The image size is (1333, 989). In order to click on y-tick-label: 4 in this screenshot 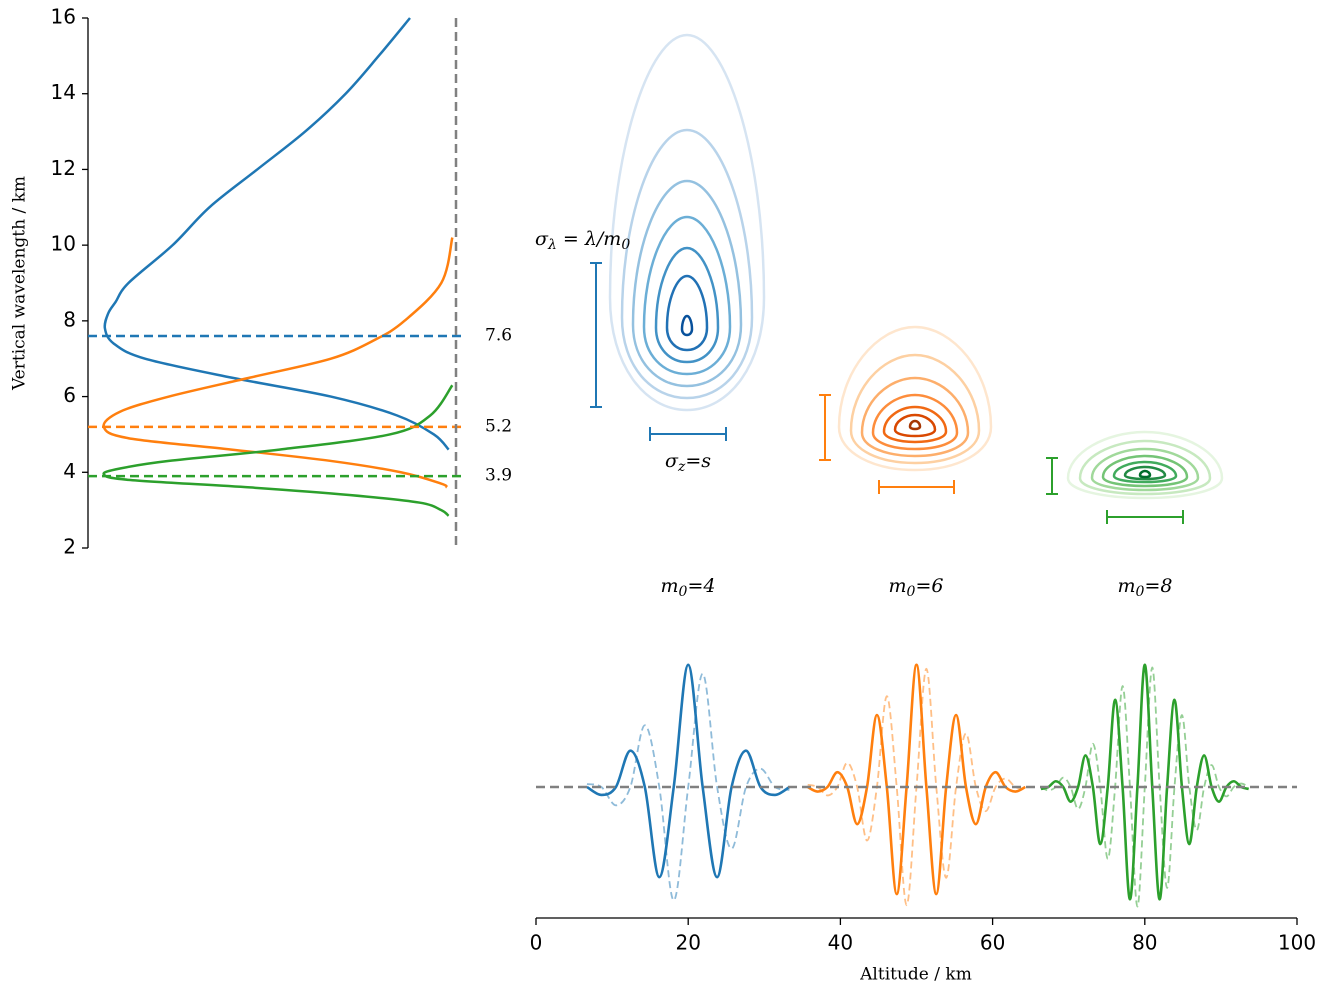, I will do `click(69, 471)`.